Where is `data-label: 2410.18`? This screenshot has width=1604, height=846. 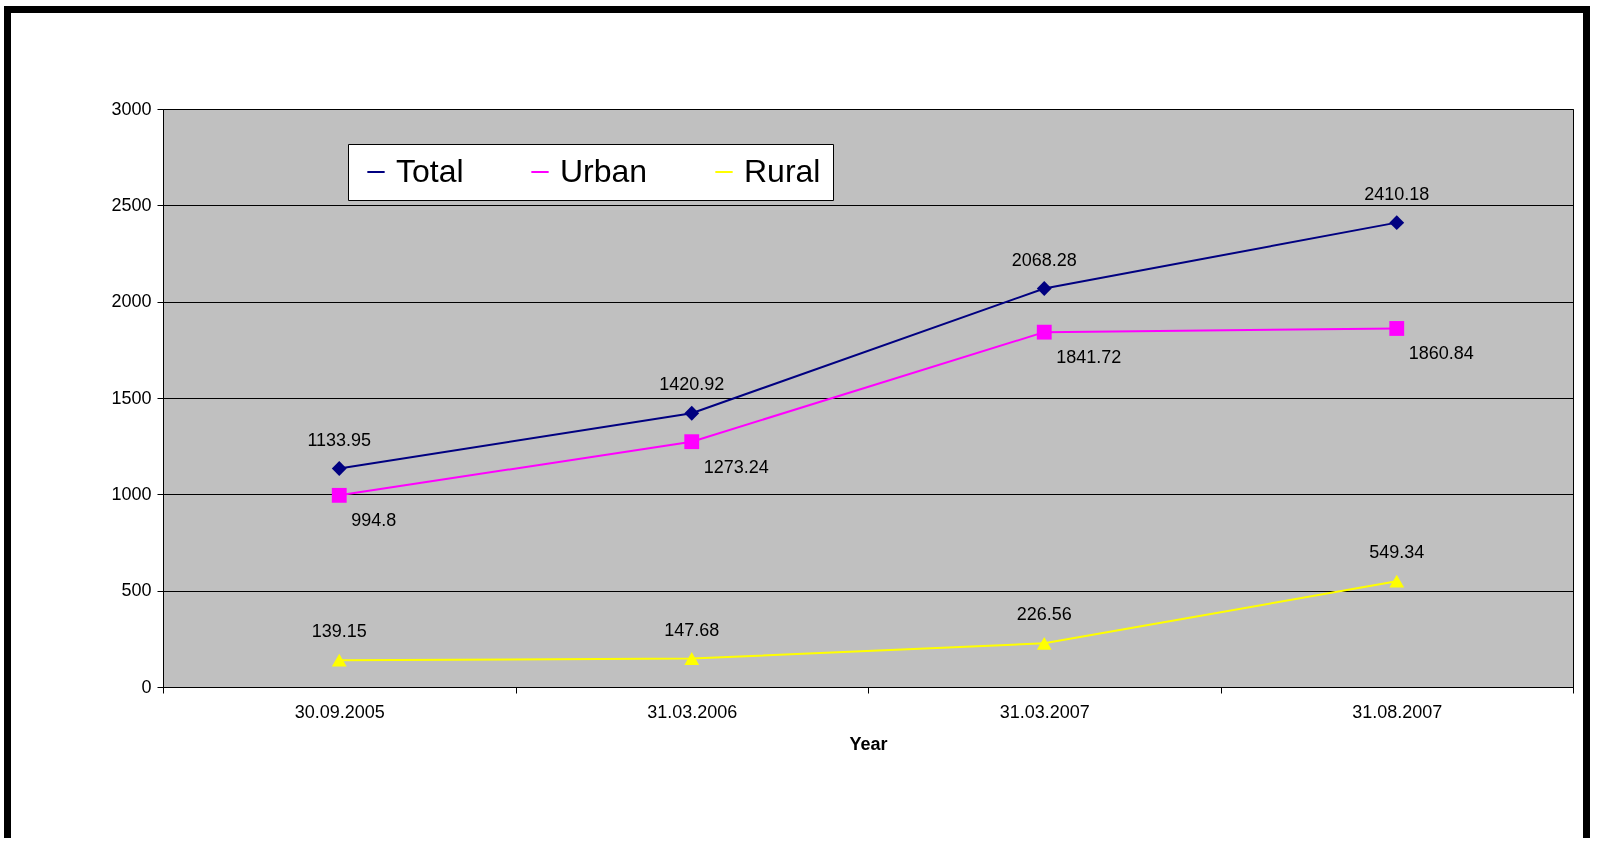
data-label: 2410.18 is located at coordinates (1397, 193).